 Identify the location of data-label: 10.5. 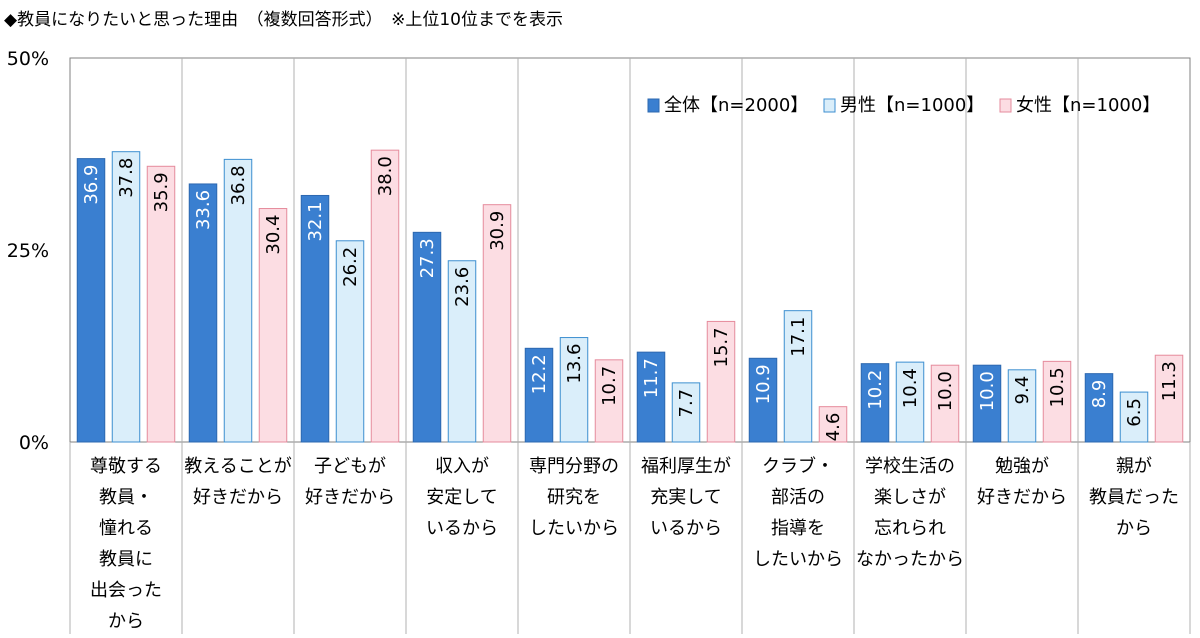
(1057, 387).